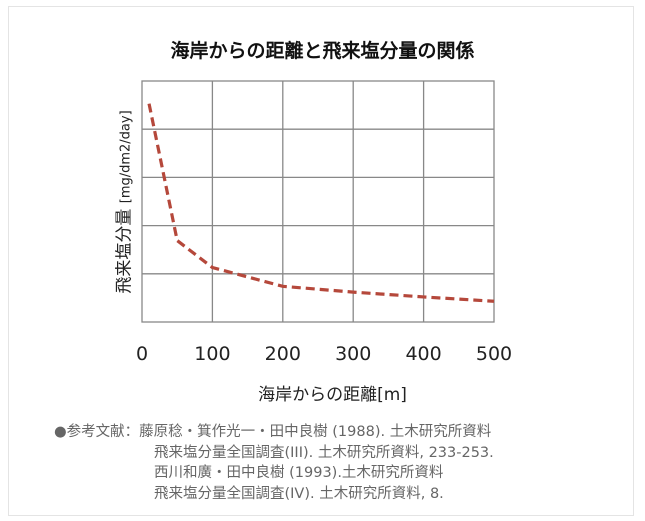  I want to click on reference-line: 飛来塩分量全国調査(IV). 土木研究所資料, 8., so click(299, 493).